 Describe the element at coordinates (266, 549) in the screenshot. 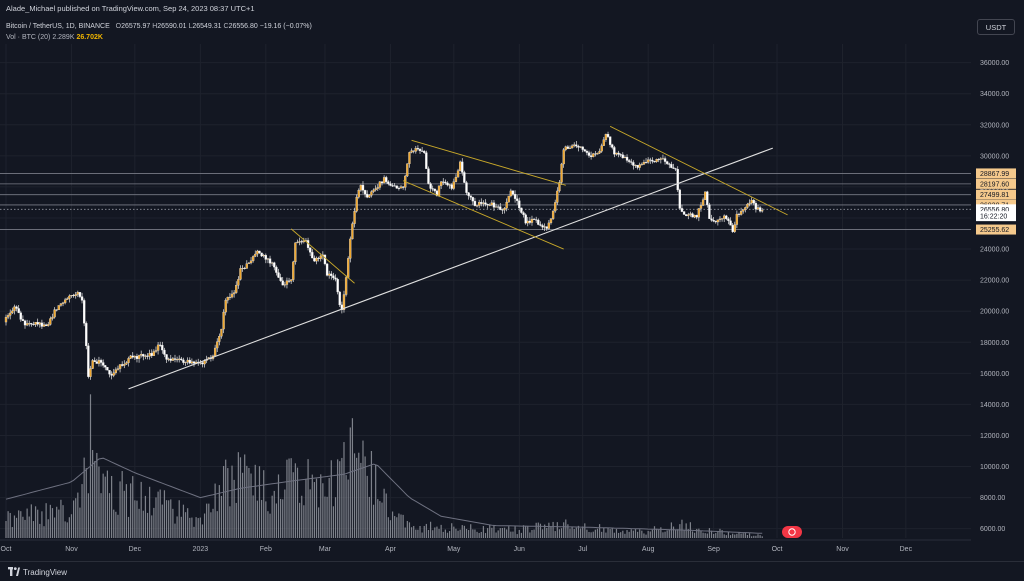

I see `x-tick-label: Feb` at that location.